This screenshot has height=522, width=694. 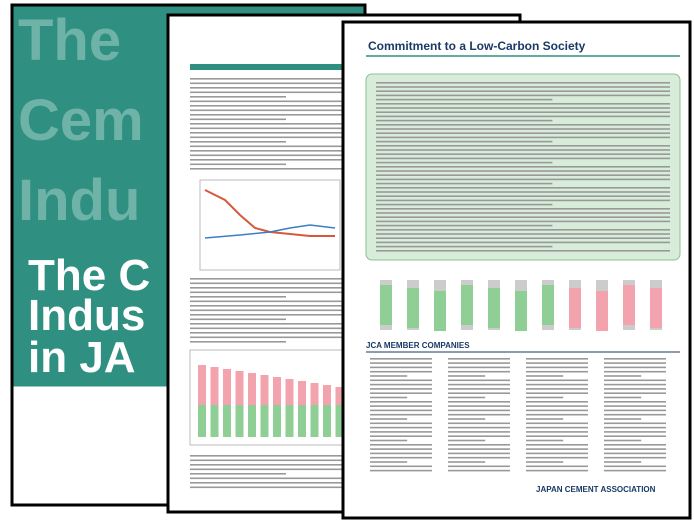 What do you see at coordinates (86, 315) in the screenshot?
I see `cover-title: Indus` at bounding box center [86, 315].